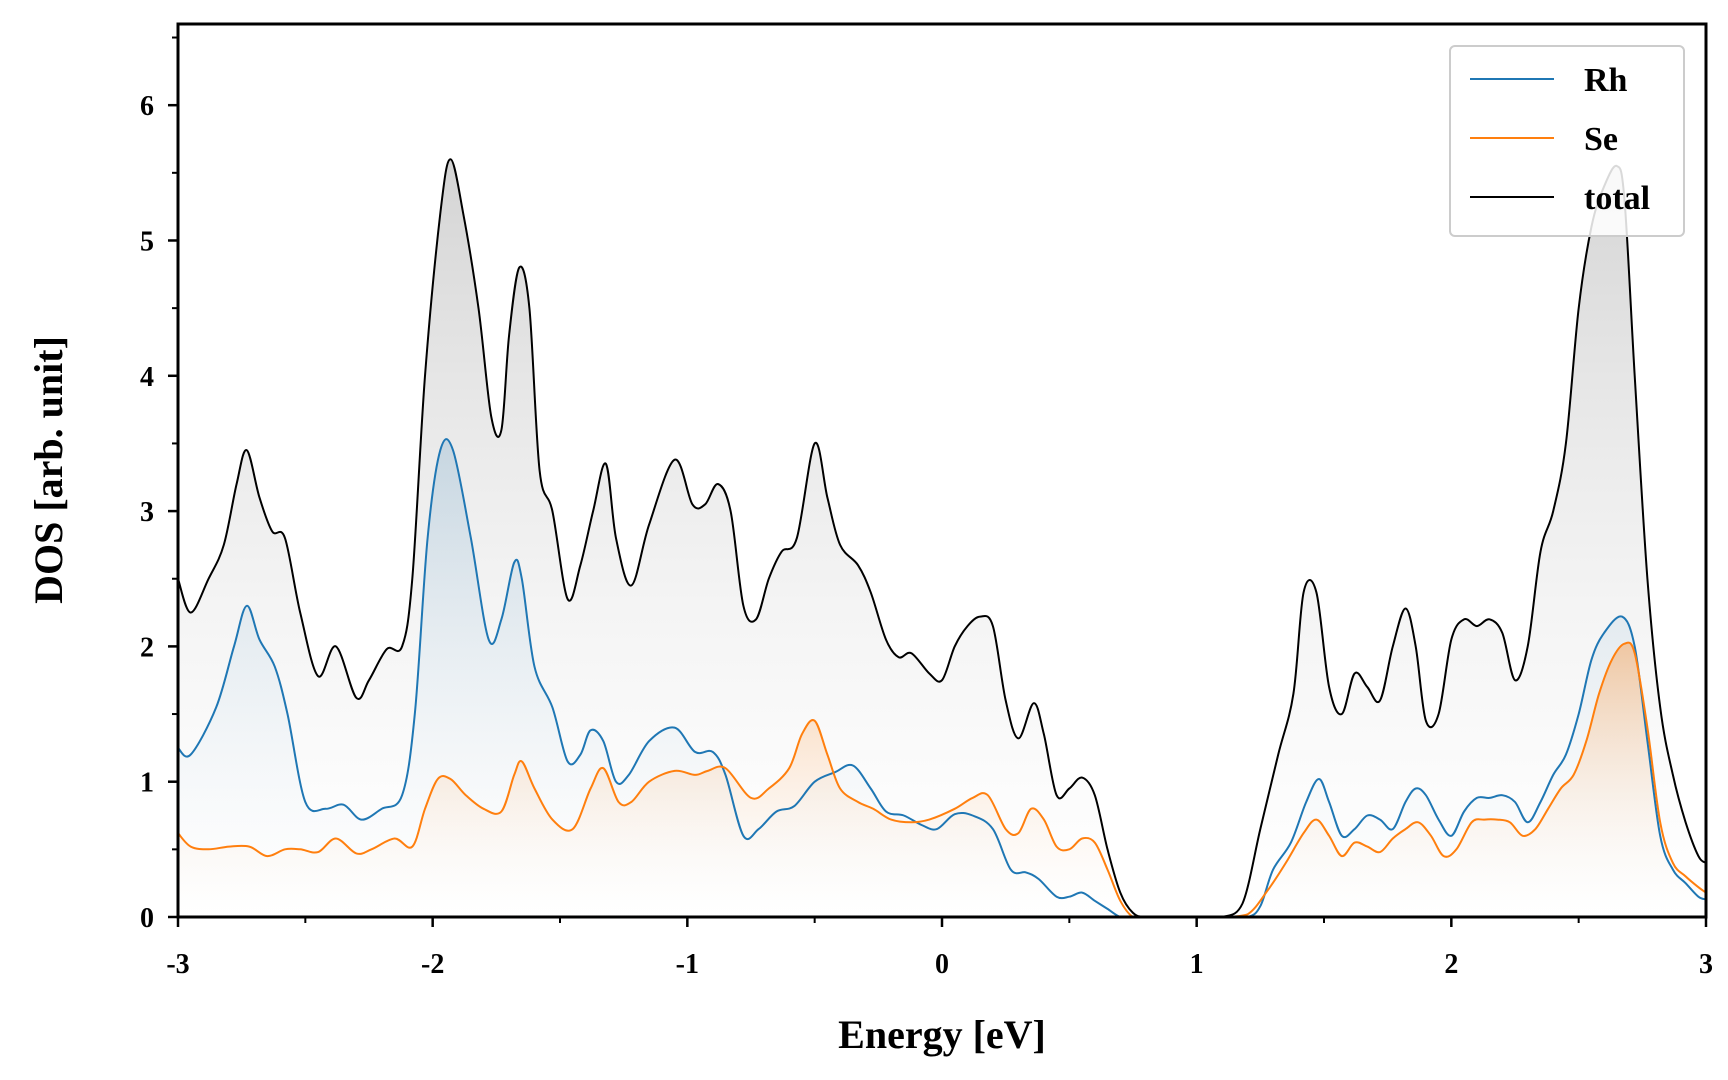  Describe the element at coordinates (48, 470) in the screenshot. I see `y-axis-title: DOS [arb. unit]` at that location.